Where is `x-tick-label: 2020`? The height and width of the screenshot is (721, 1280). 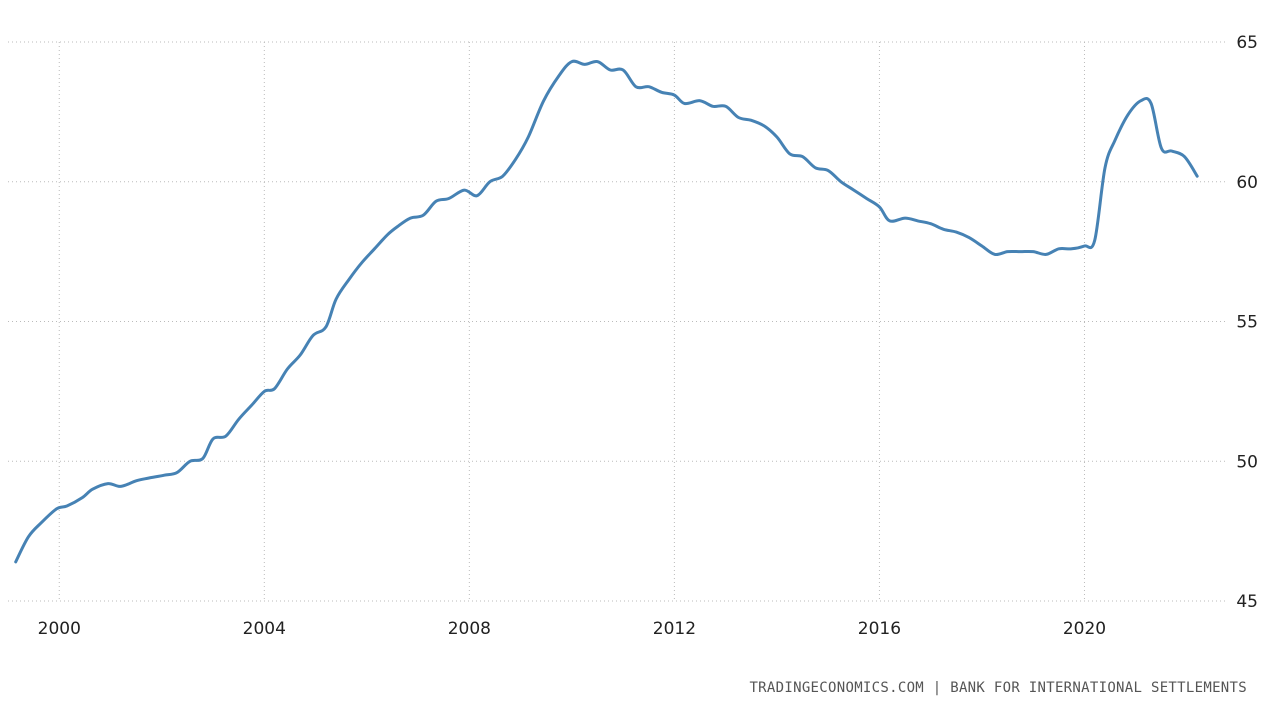
x-tick-label: 2020 is located at coordinates (1084, 629).